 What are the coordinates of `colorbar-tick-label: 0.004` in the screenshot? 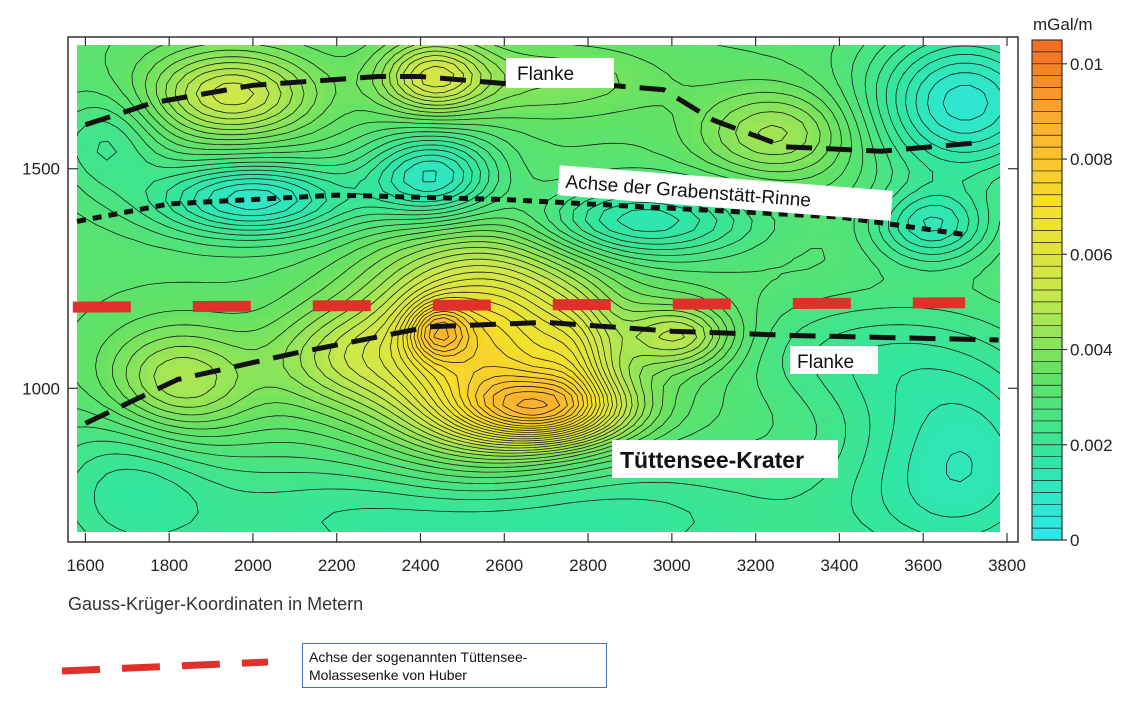 It's located at (1091, 350).